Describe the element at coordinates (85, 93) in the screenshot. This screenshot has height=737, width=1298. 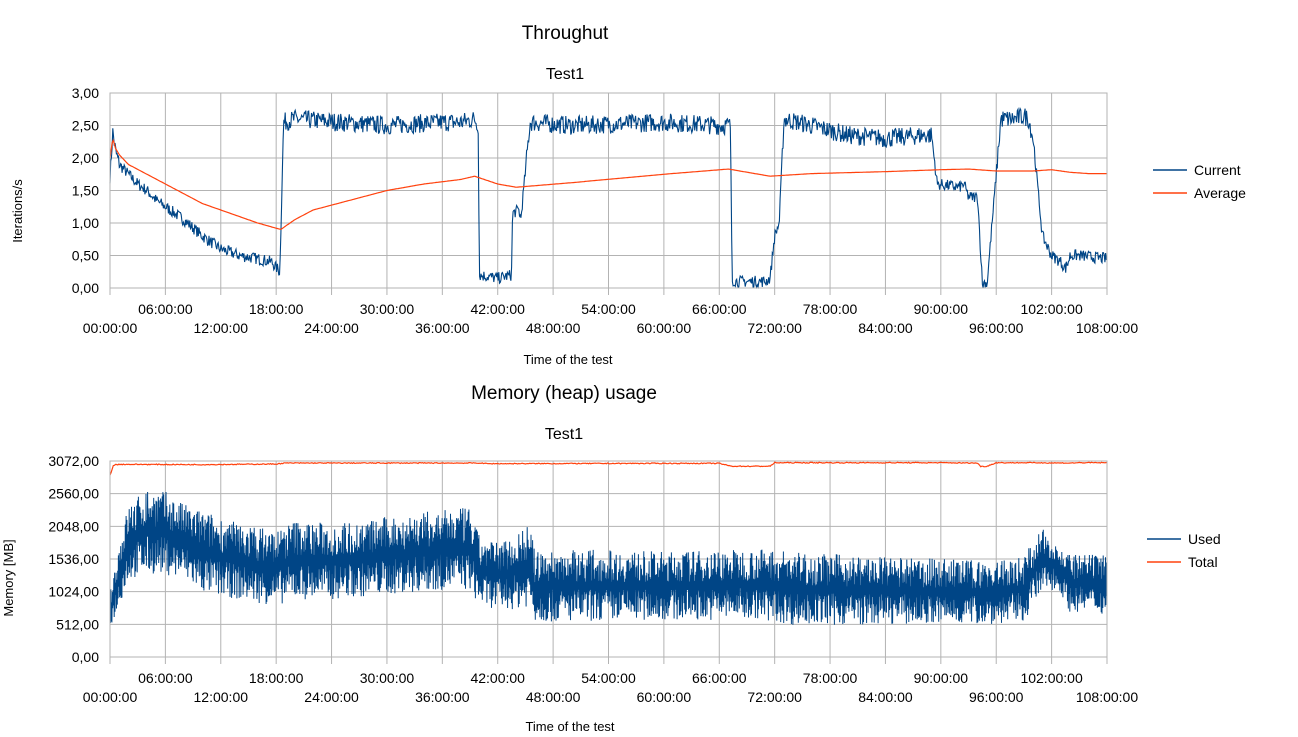
I see `y-tick-label: 3,00` at that location.